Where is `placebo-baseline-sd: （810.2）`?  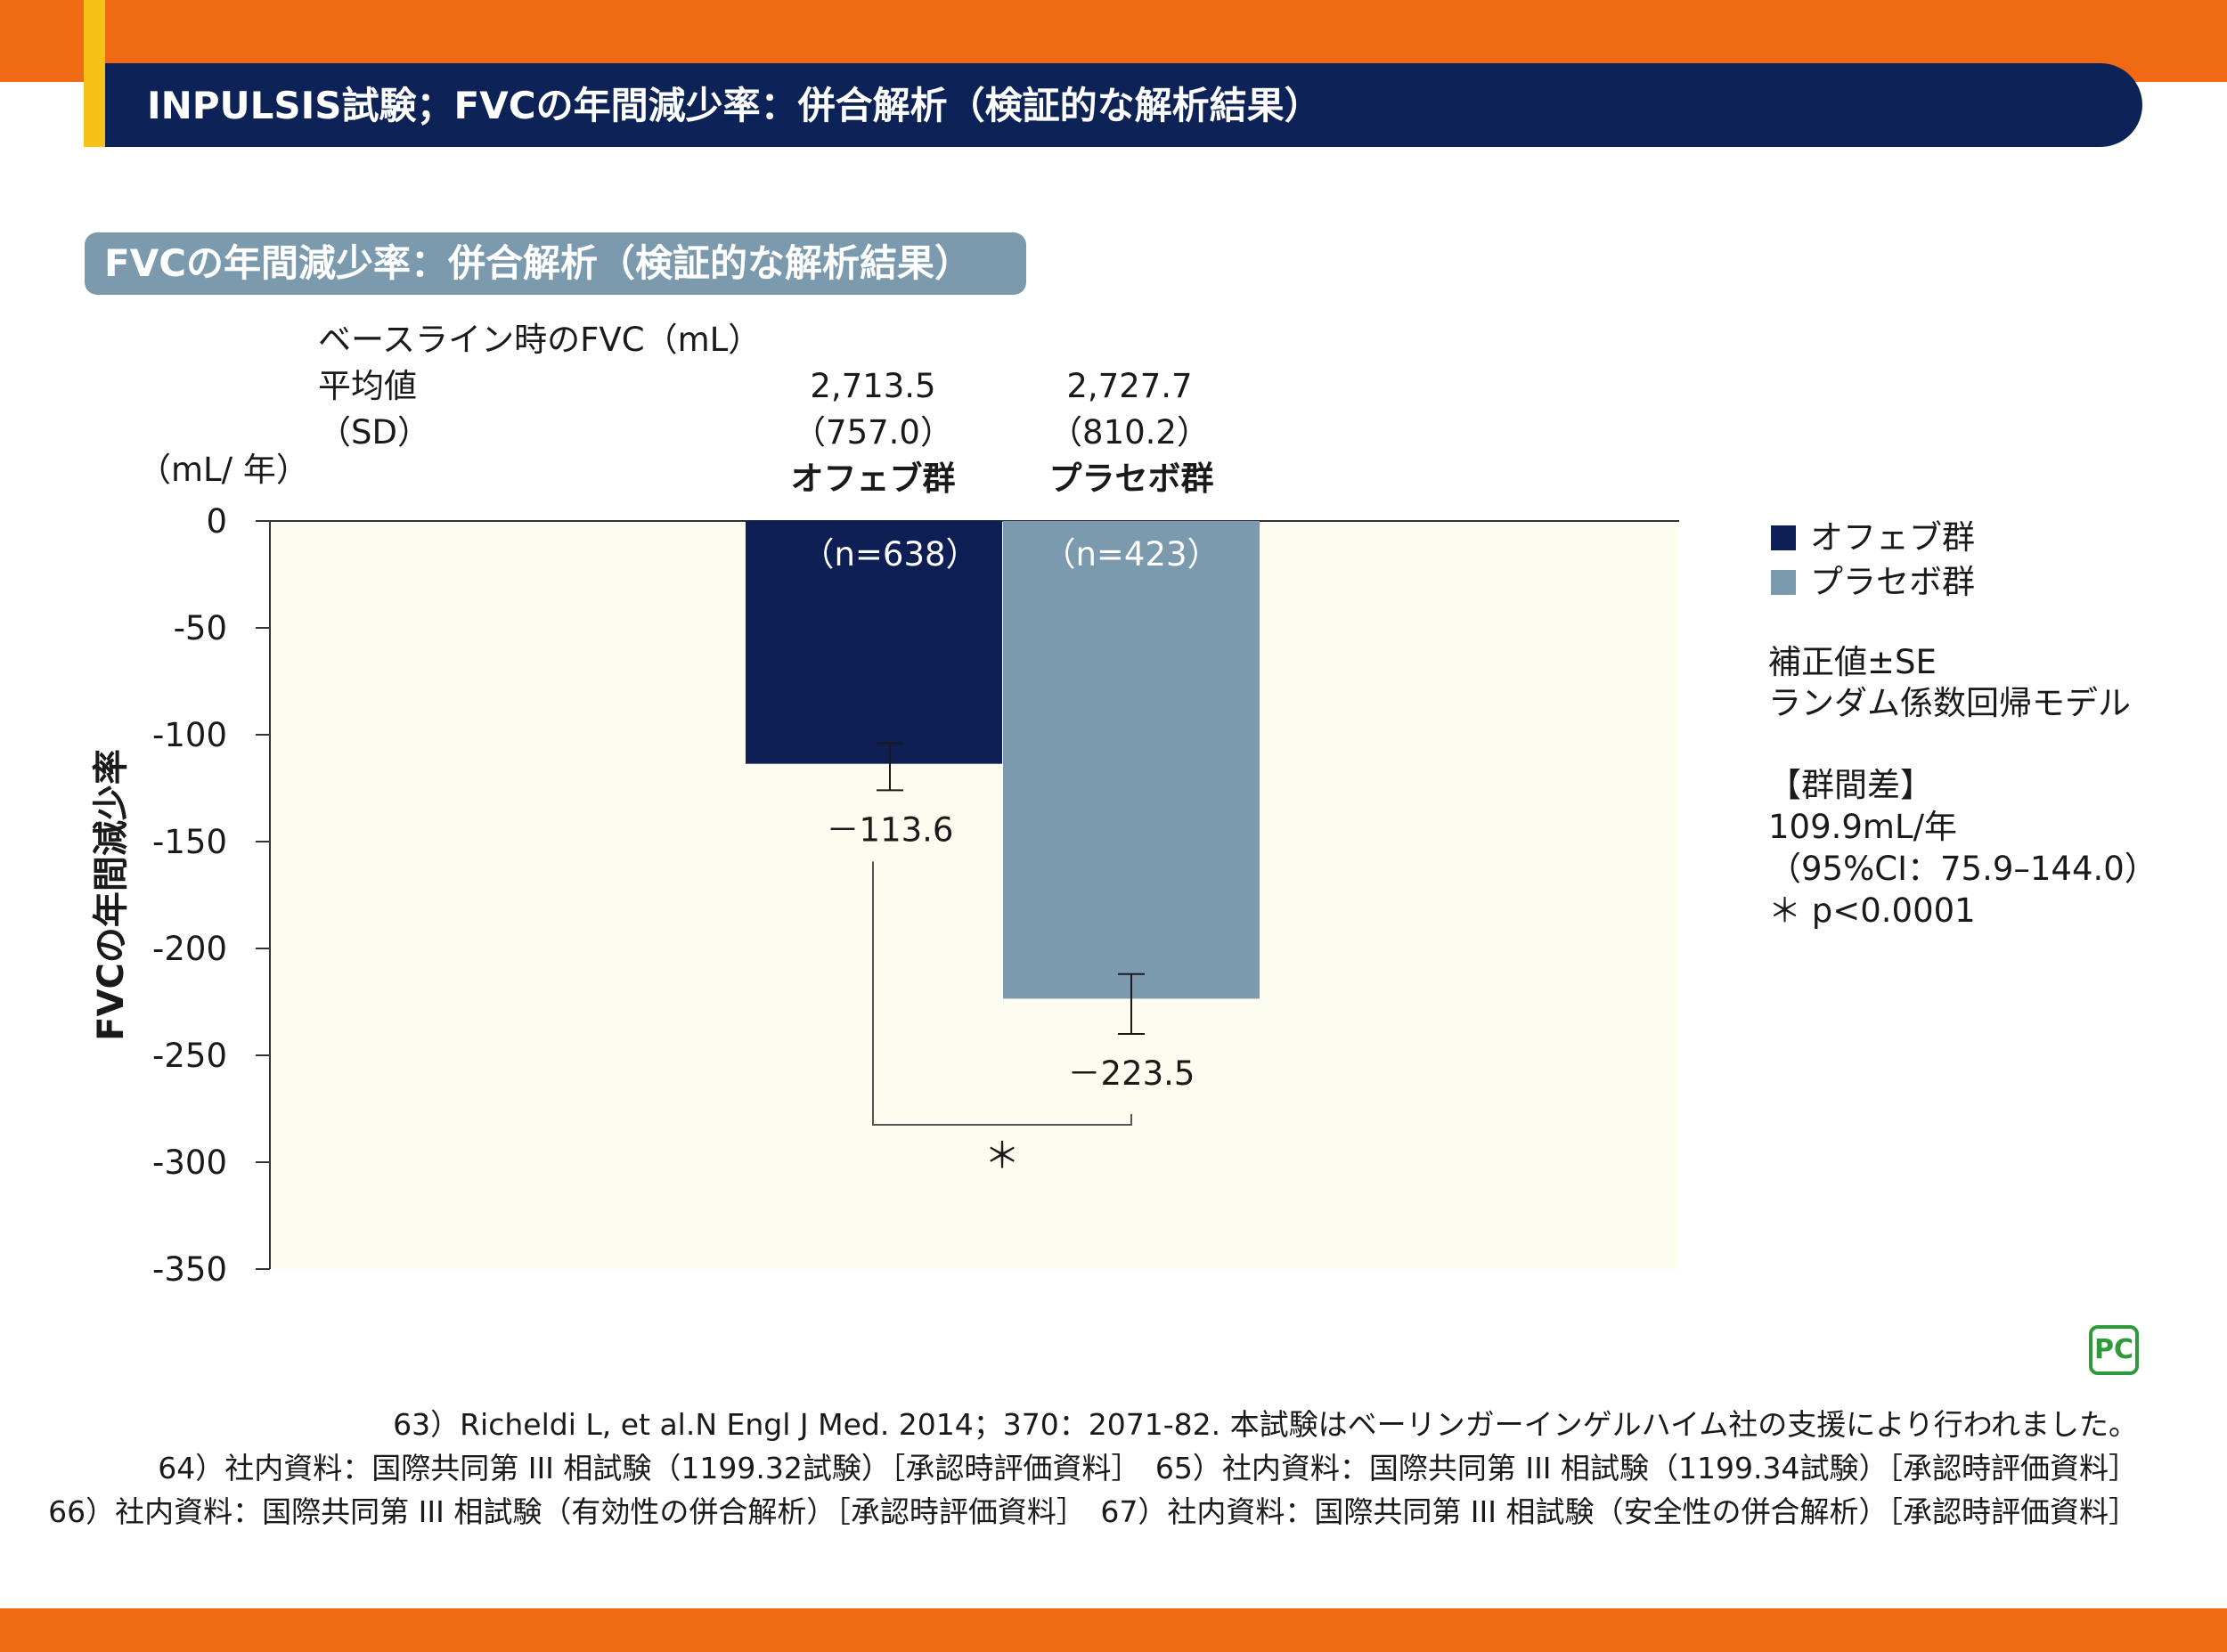
placebo-baseline-sd: （810.2） is located at coordinates (1129, 432).